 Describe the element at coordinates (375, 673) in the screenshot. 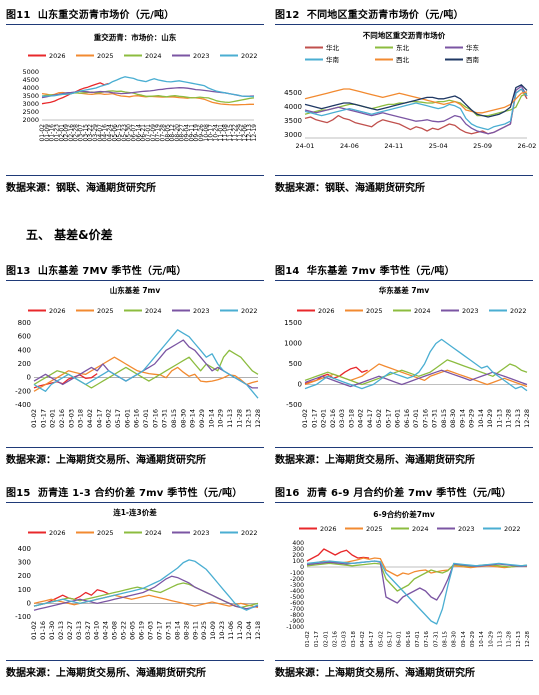

I see `figure-16-source: 数据来源：上海期货交易所、海通期货研究所` at that location.